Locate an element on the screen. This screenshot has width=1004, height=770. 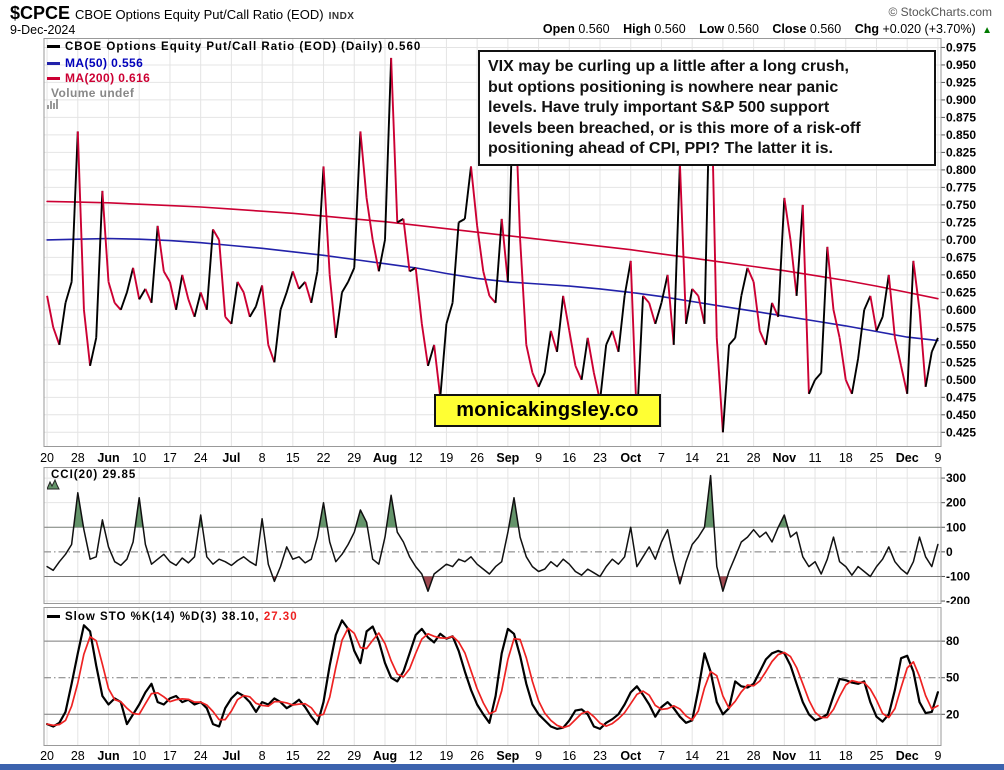
ma200-line-swatch-icon is located at coordinates (53, 79).